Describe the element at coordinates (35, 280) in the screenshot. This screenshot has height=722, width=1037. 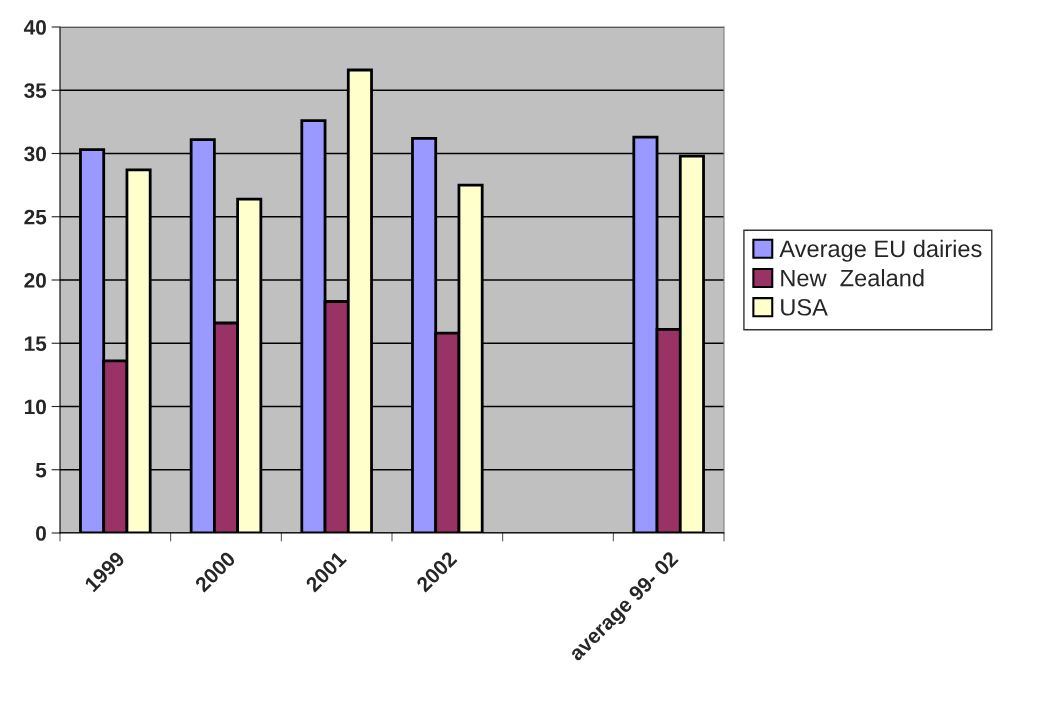
I see `y-tick-label: 20` at that location.